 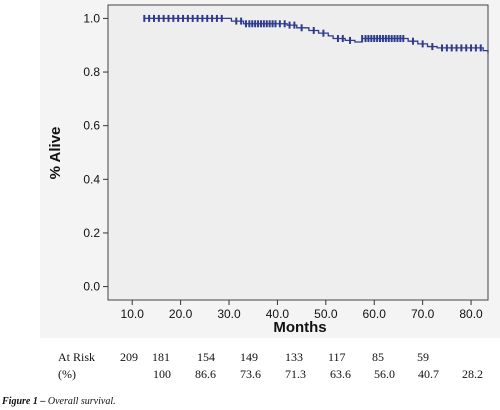 I want to click on x-tick-label: 50.0, so click(x=326, y=314).